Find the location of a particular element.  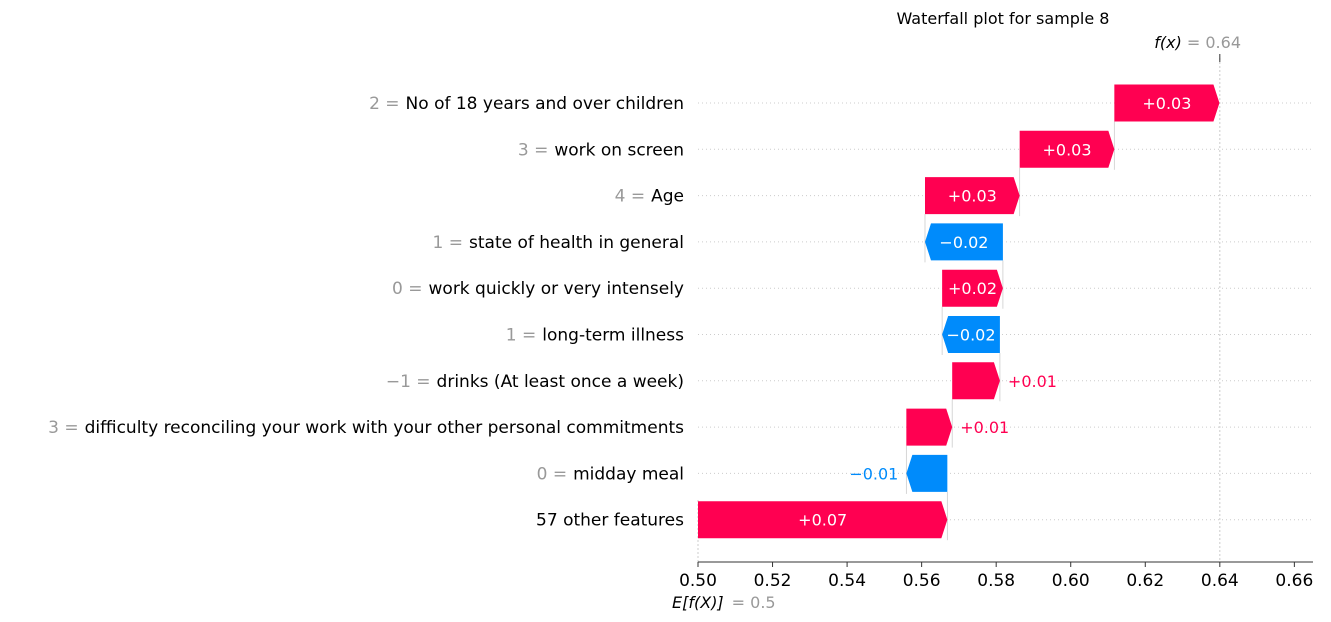

bar-value-label: +0.07 is located at coordinates (822, 520).